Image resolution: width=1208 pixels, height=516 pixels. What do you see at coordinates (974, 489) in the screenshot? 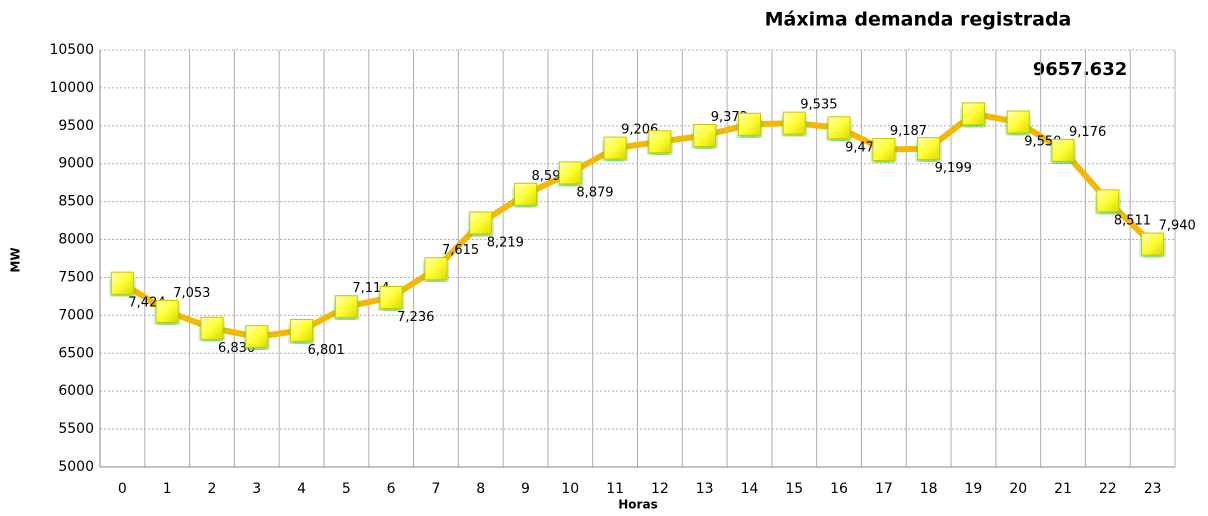
I see `x-tick-label: 19` at bounding box center [974, 489].